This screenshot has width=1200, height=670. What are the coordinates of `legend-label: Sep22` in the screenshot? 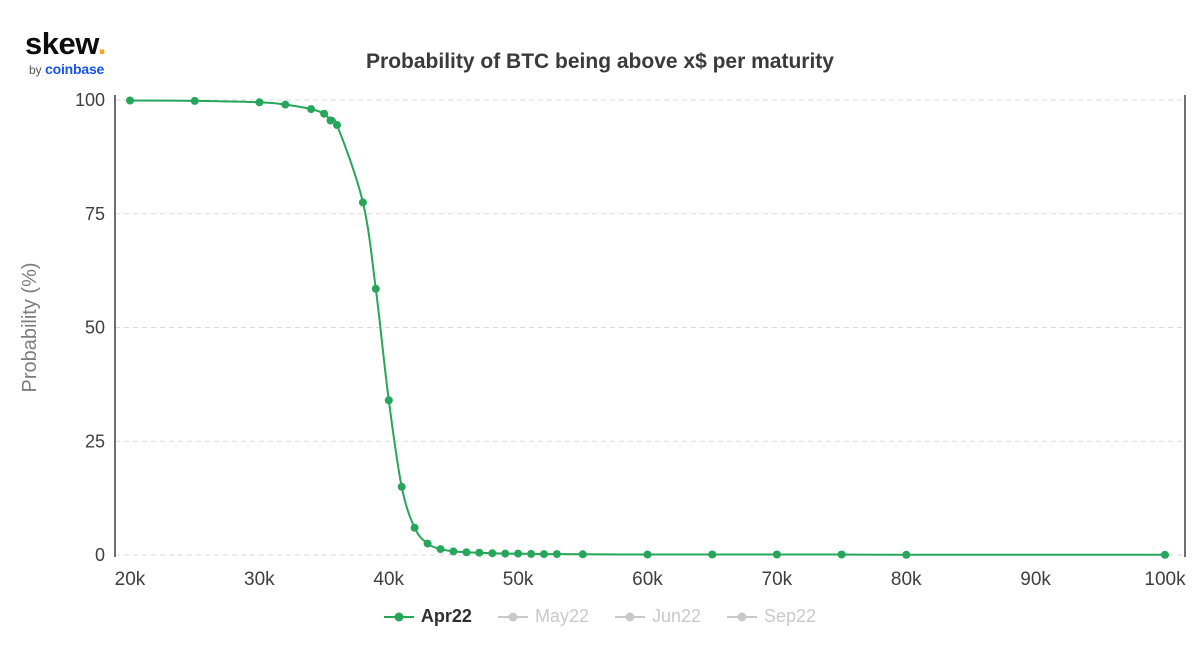 It's located at (790, 616).